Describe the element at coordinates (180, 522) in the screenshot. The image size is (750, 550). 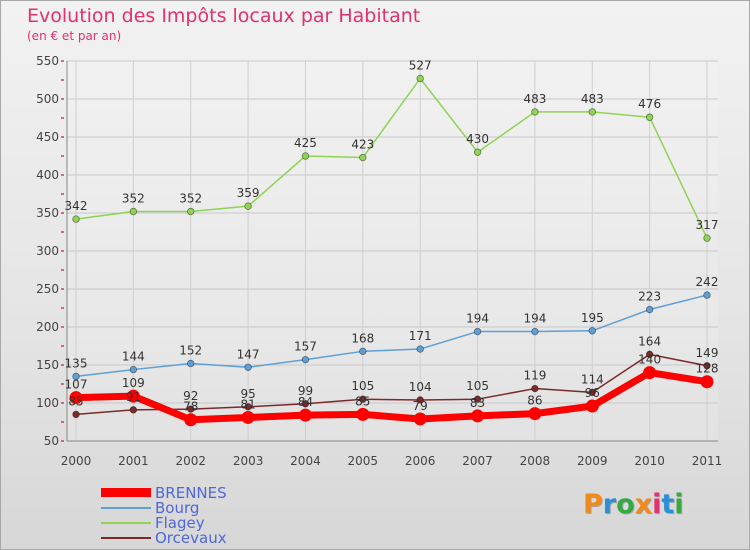
I see `legend-label: Flagey` at that location.